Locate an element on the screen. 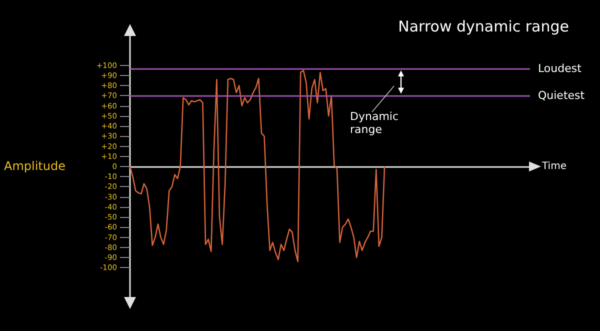 Image resolution: width=600 pixels, height=331 pixels. chart-title: Narrow dynamic range is located at coordinates (483, 27).